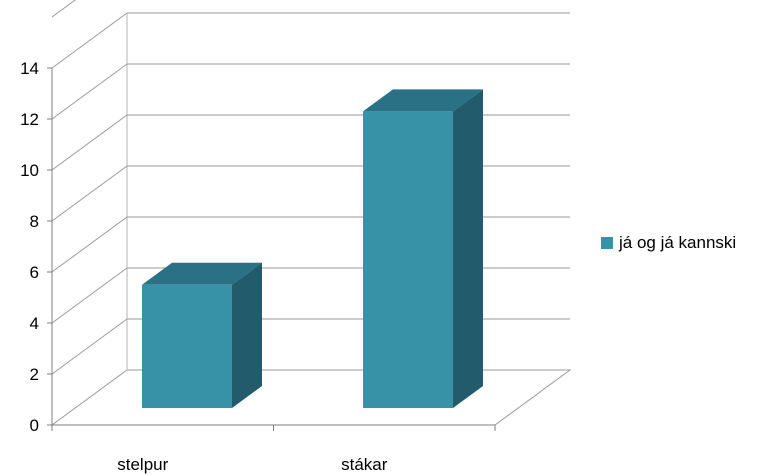  Describe the element at coordinates (34, 425) in the screenshot. I see `y-tick-label: 0` at that location.